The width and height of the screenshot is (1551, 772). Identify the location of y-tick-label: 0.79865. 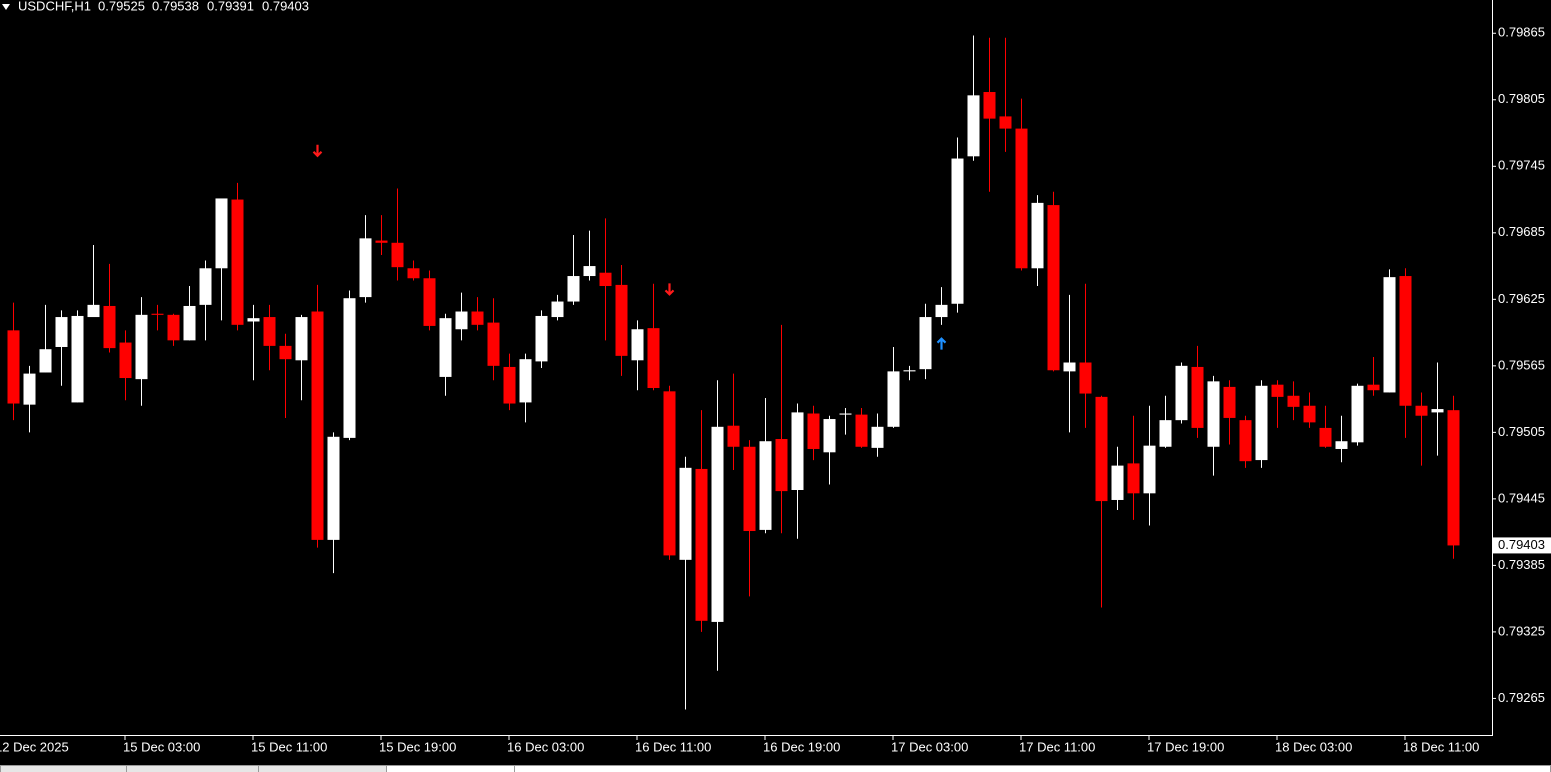
(1521, 32).